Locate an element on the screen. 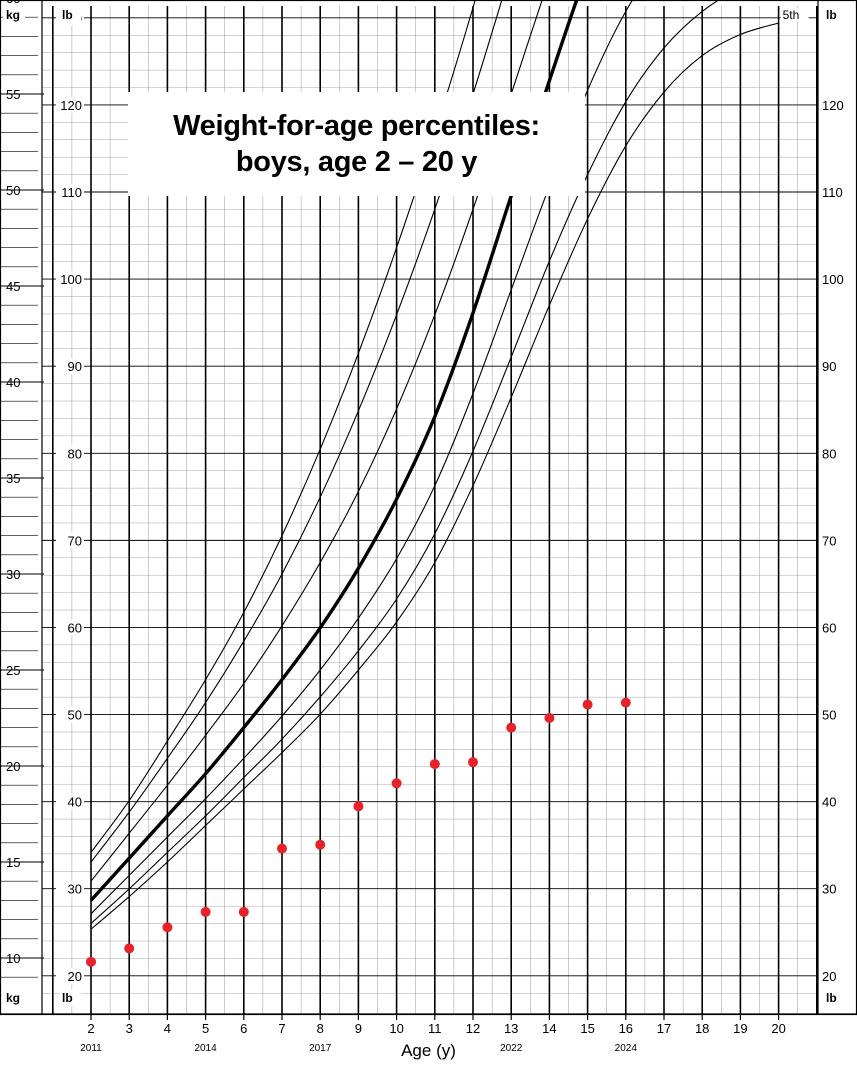  x-tick-label: 3 is located at coordinates (129, 1028).